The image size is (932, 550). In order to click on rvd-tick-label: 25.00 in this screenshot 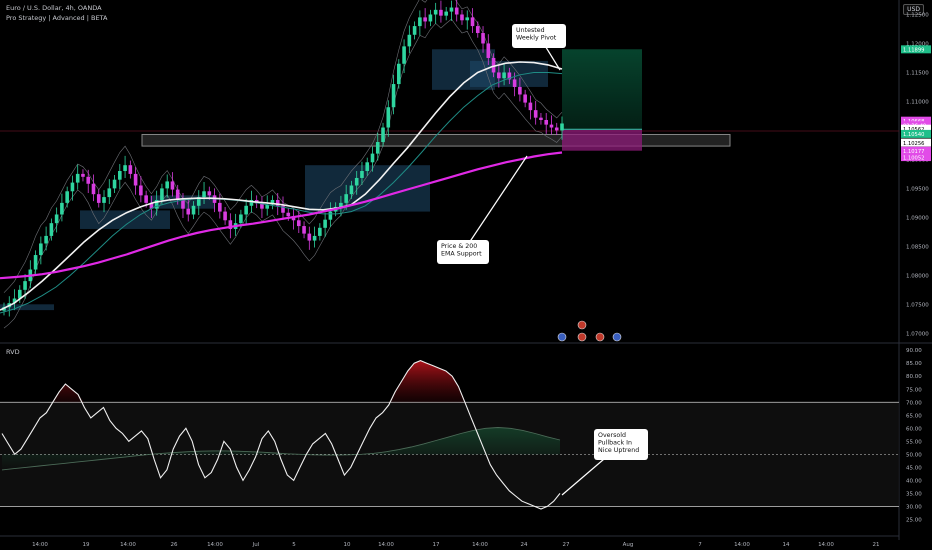, I will do `click(914, 520)`.